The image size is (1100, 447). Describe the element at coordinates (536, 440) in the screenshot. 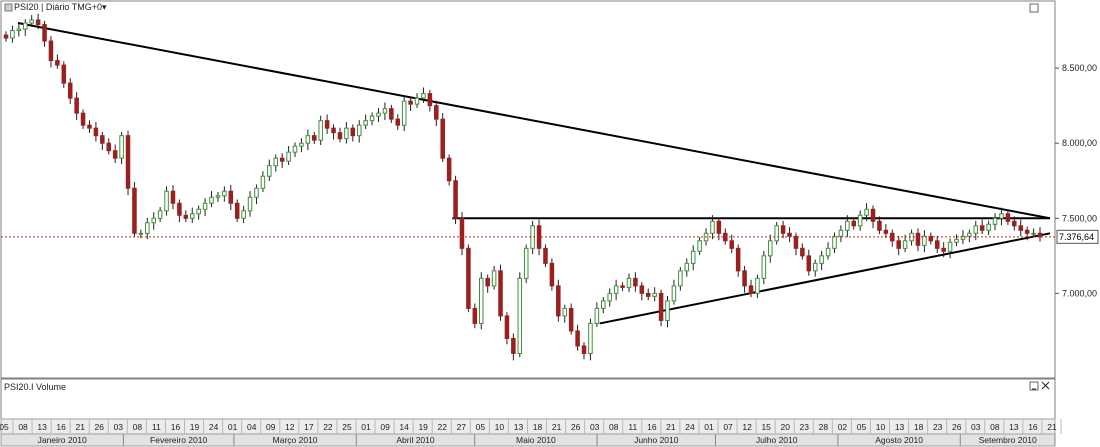

I see `x-month-label: Maio 2010` at that location.